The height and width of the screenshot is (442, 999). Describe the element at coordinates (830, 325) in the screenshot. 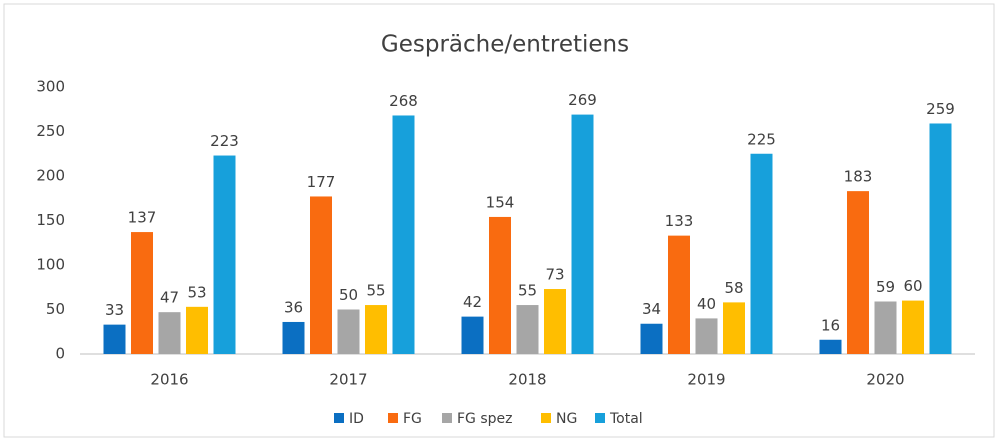

I see `data-label: 16` at that location.